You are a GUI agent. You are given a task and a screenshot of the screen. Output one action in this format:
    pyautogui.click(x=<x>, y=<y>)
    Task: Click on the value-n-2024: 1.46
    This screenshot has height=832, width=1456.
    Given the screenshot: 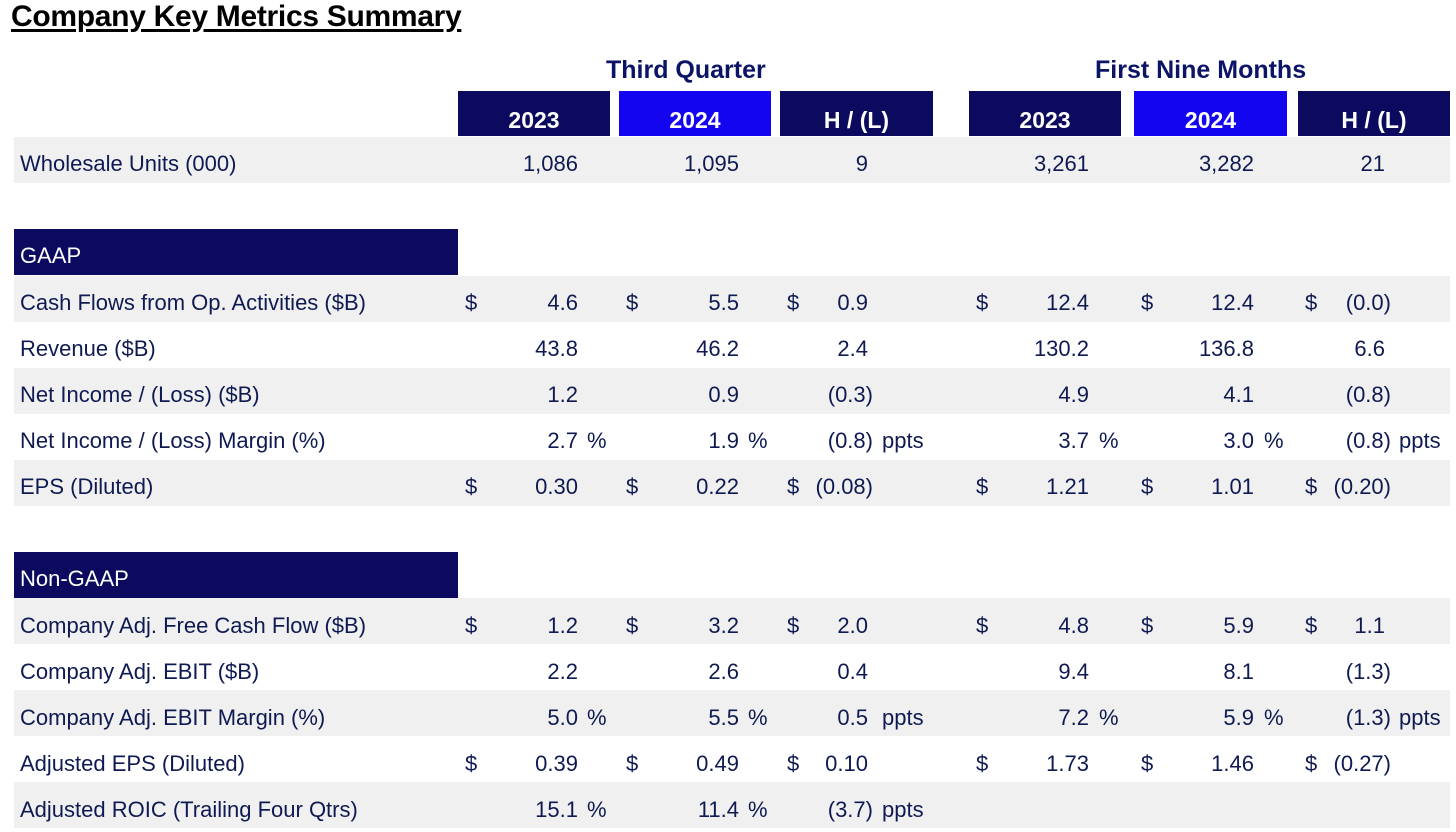 What is the action you would take?
    pyautogui.click(x=1232, y=763)
    